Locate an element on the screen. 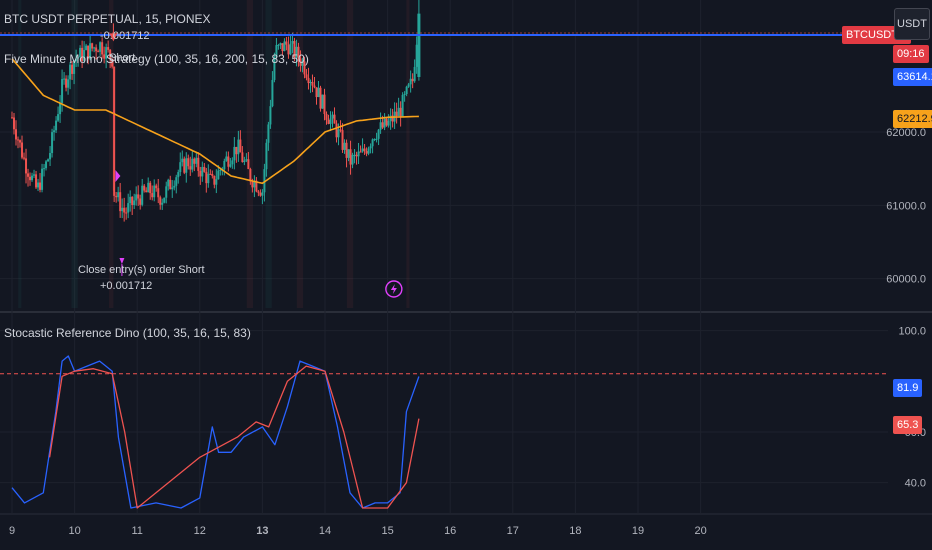 Image resolution: width=932 pixels, height=550 pixels. time-axis-tick: 12 is located at coordinates (200, 531).